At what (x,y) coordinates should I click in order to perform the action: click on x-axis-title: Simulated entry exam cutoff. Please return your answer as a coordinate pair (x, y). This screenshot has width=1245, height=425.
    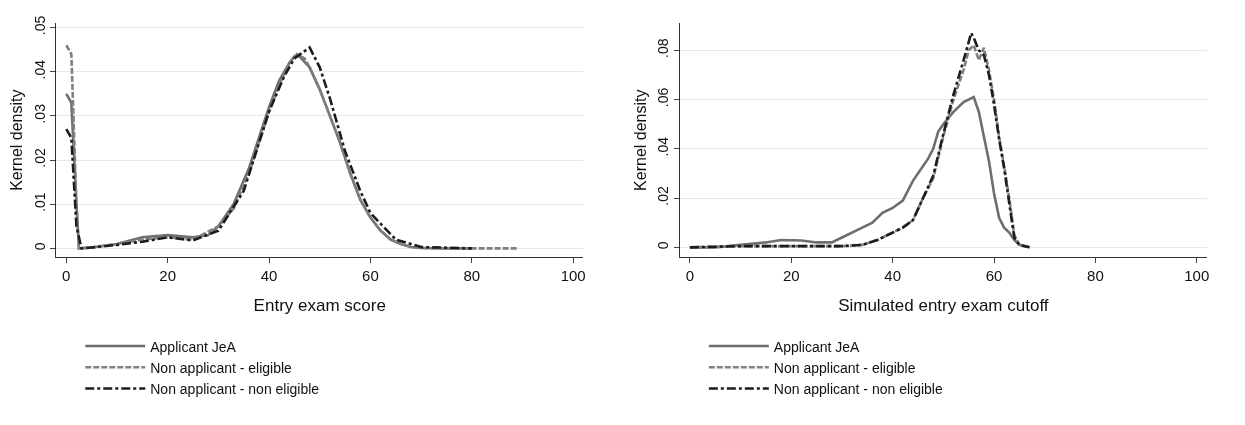
    Looking at the image, I should click on (943, 305).